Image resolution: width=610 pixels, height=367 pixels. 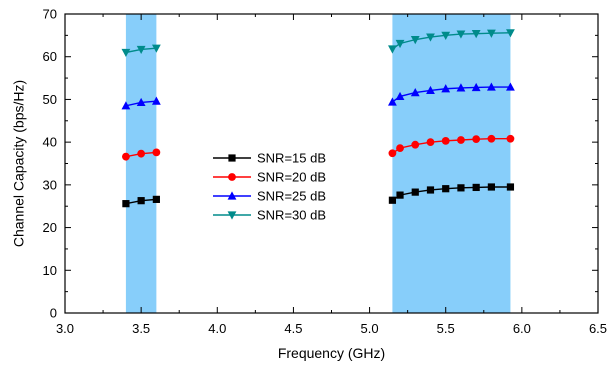 What do you see at coordinates (598, 328) in the screenshot?
I see `x-tick-label: 6.5` at bounding box center [598, 328].